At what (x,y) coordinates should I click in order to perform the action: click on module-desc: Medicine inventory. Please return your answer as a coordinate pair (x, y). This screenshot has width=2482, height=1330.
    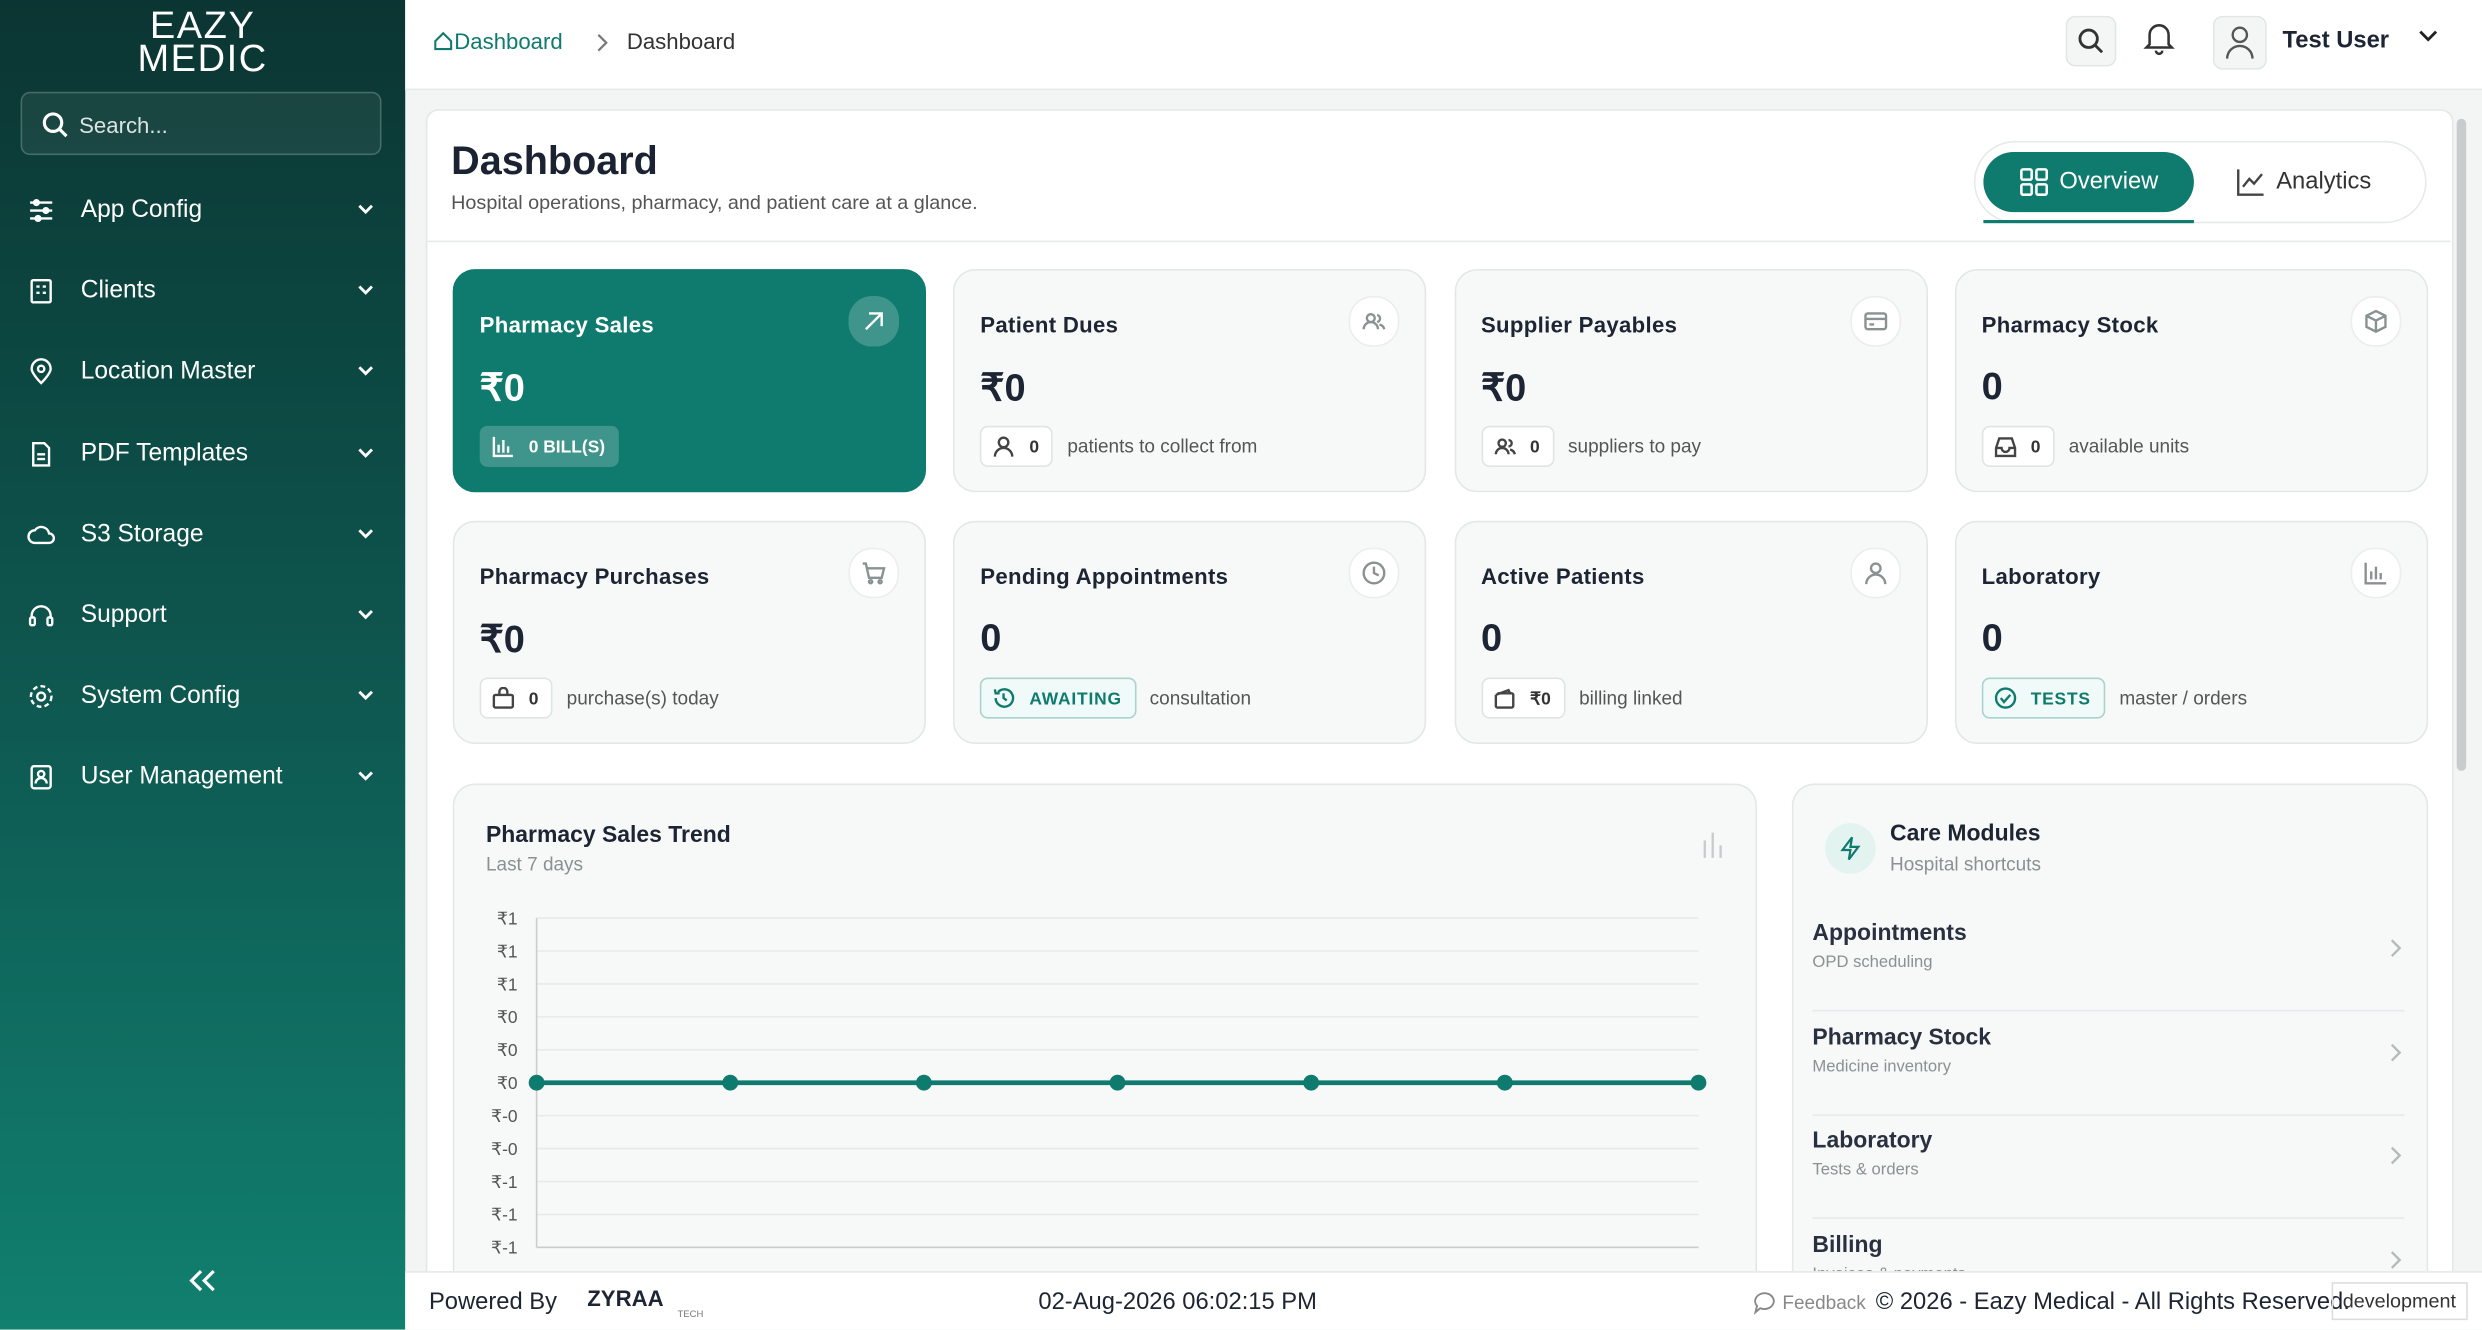
    Looking at the image, I should click on (1882, 1066).